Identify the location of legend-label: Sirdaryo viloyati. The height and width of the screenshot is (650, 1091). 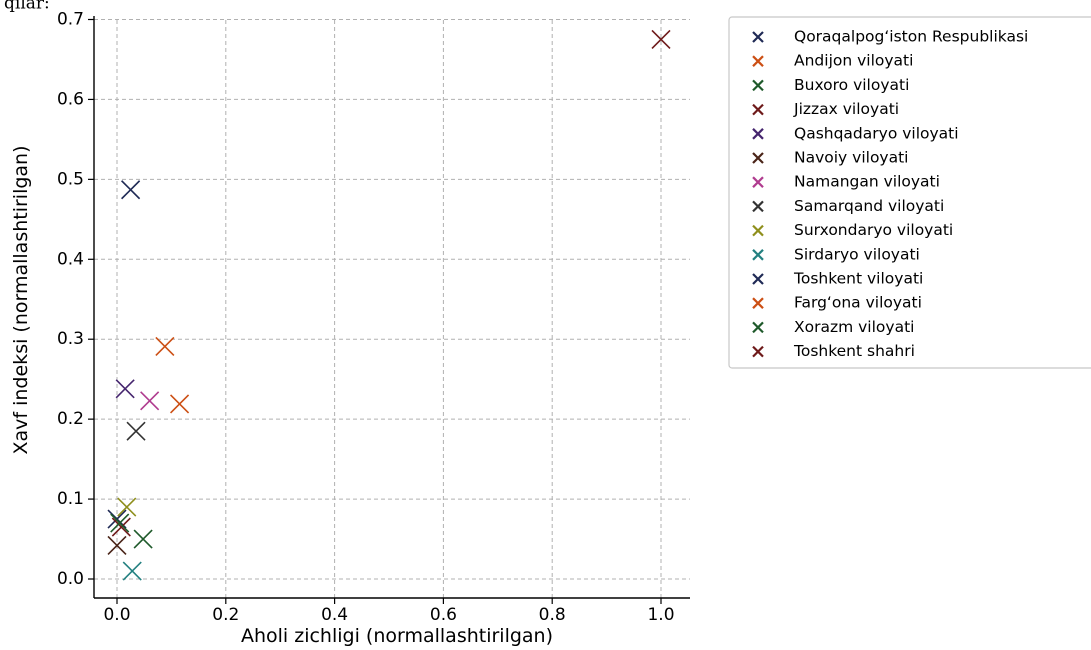
(857, 254).